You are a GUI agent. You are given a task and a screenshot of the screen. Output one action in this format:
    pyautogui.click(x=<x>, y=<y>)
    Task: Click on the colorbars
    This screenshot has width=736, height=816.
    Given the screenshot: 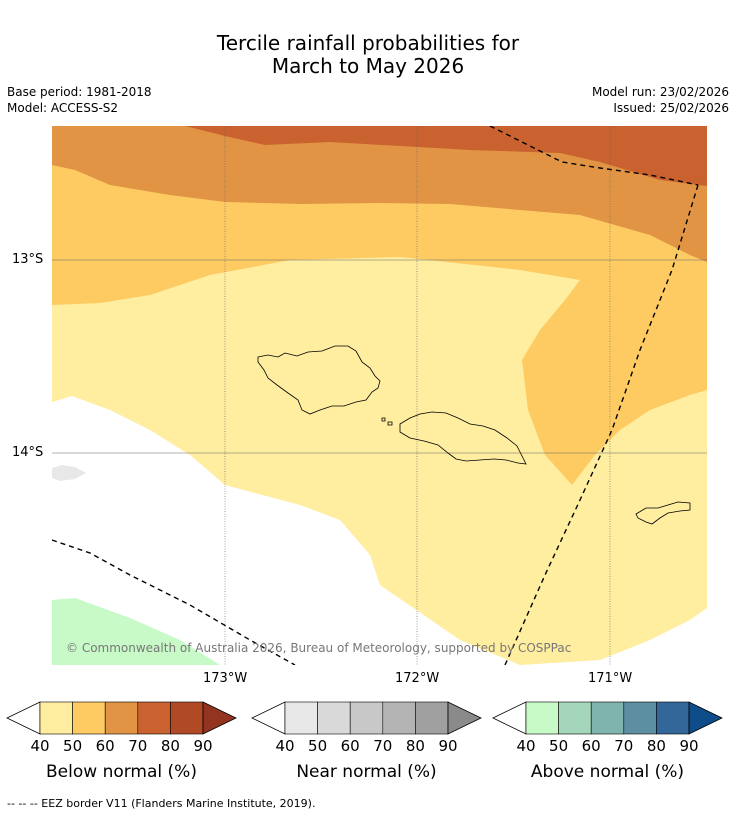 What is the action you would take?
    pyautogui.click(x=364, y=718)
    